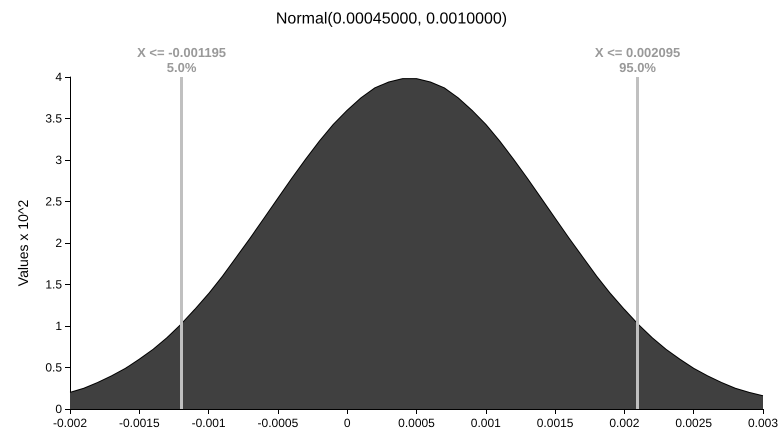 The width and height of the screenshot is (783, 439). What do you see at coordinates (486, 423) in the screenshot?
I see `x-tick-label: 0.001` at bounding box center [486, 423].